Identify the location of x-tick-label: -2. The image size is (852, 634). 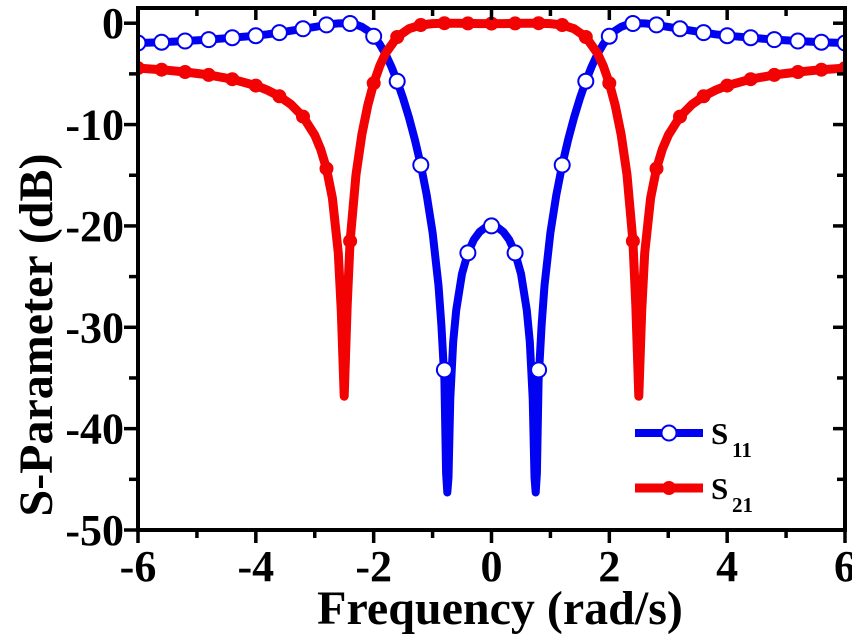
(373, 566).